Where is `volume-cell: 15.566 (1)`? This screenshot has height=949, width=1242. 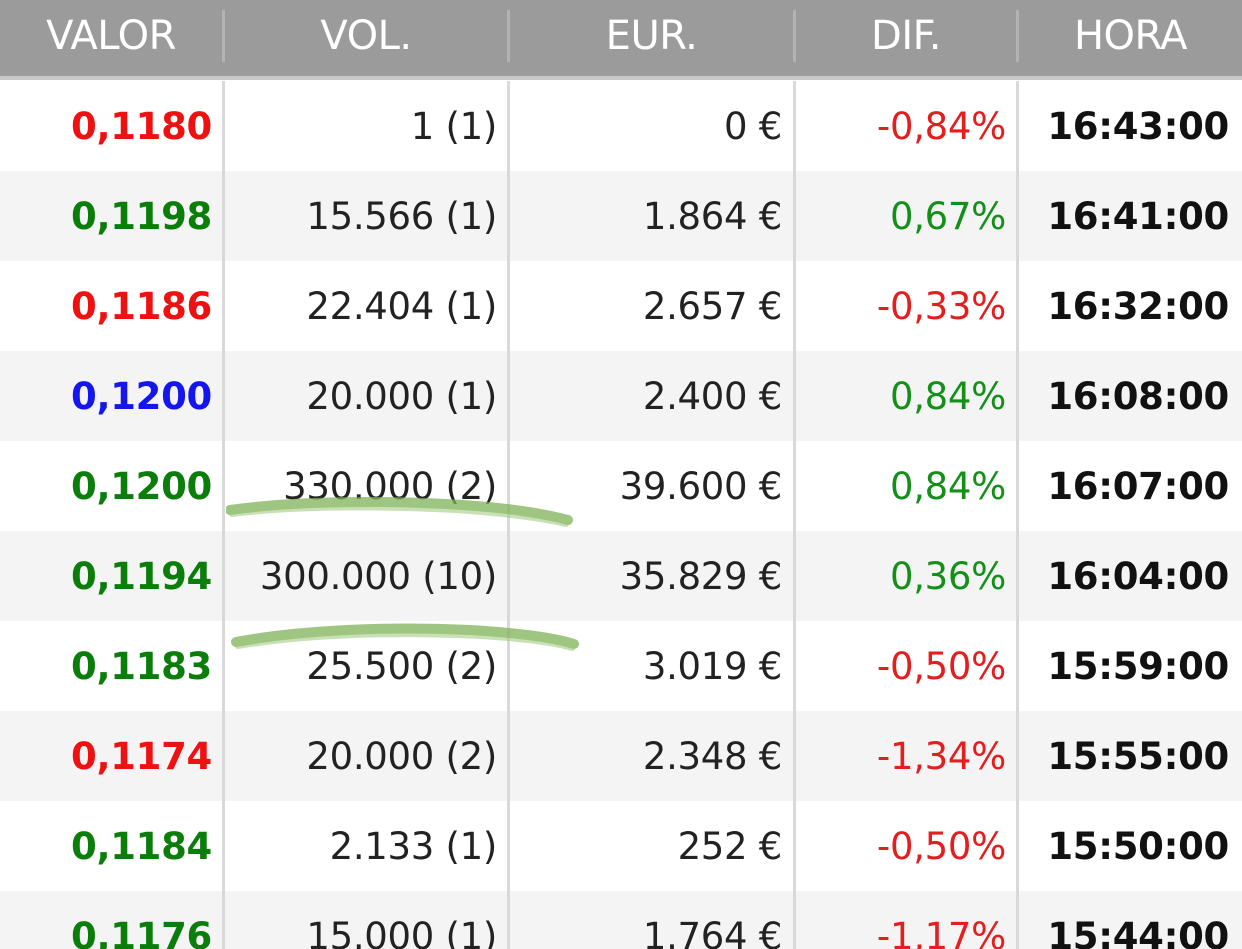
volume-cell: 15.566 (1) is located at coordinates (401, 216).